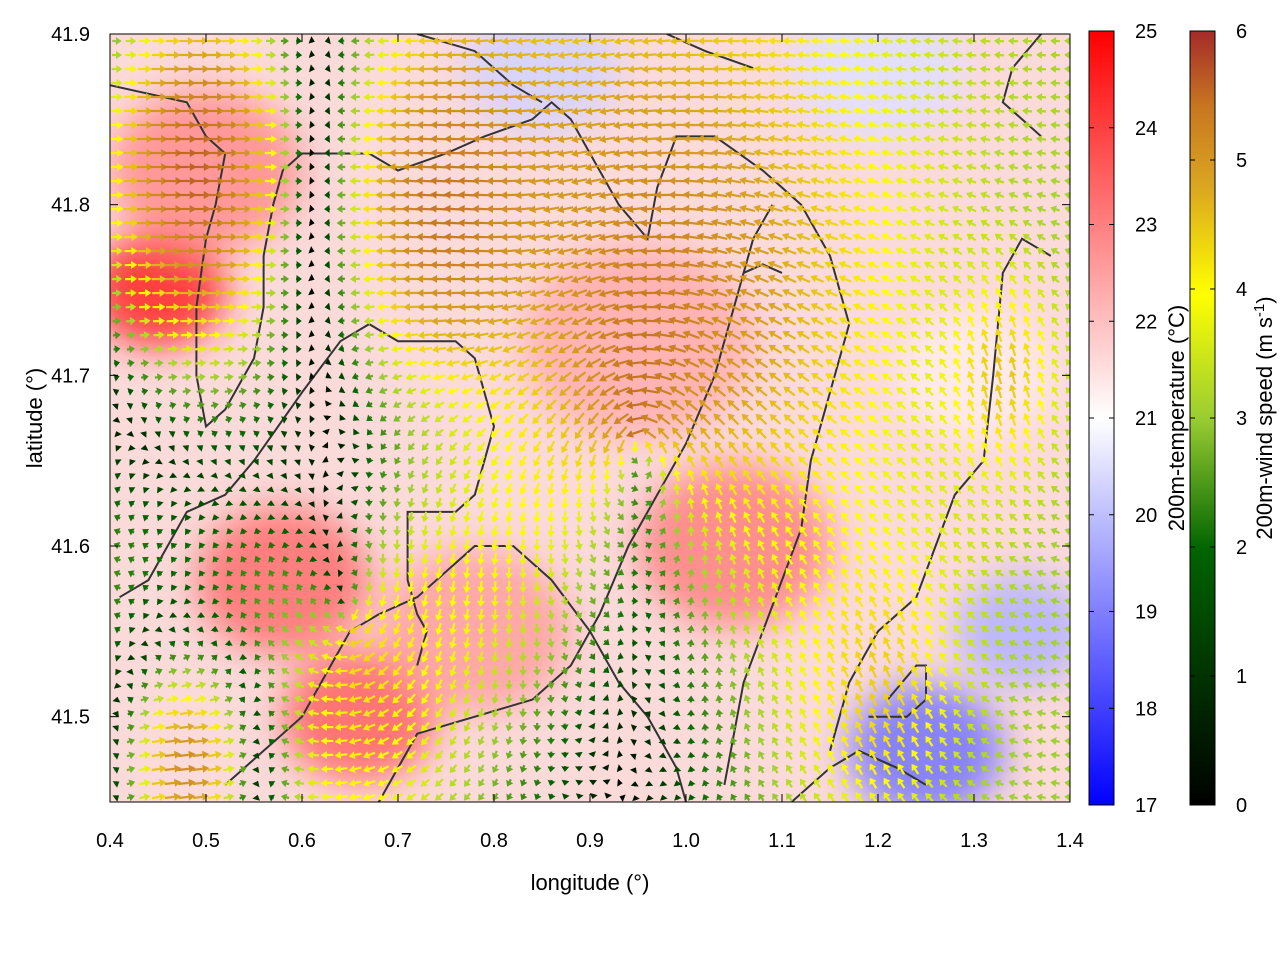 Image resolution: width=1280 pixels, height=960 pixels. I want to click on temperature-patch, so click(638, 341).